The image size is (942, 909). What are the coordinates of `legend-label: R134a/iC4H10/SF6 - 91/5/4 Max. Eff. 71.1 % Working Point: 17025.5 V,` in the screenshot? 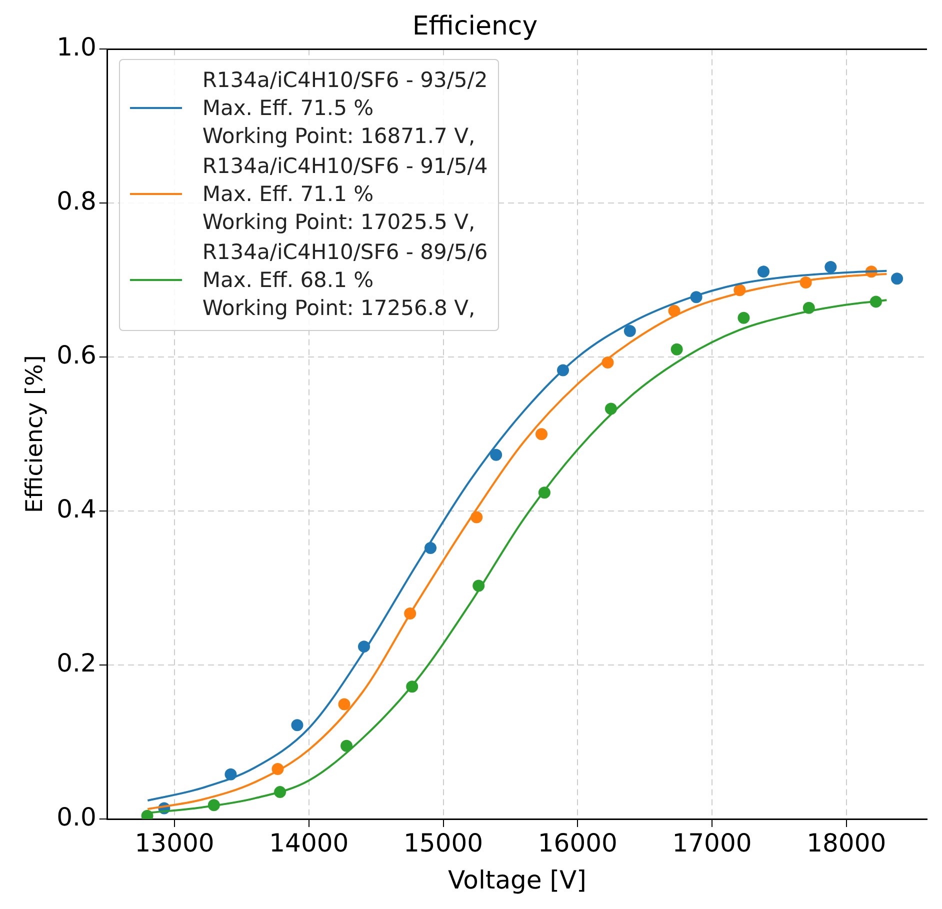 It's located at (345, 194).